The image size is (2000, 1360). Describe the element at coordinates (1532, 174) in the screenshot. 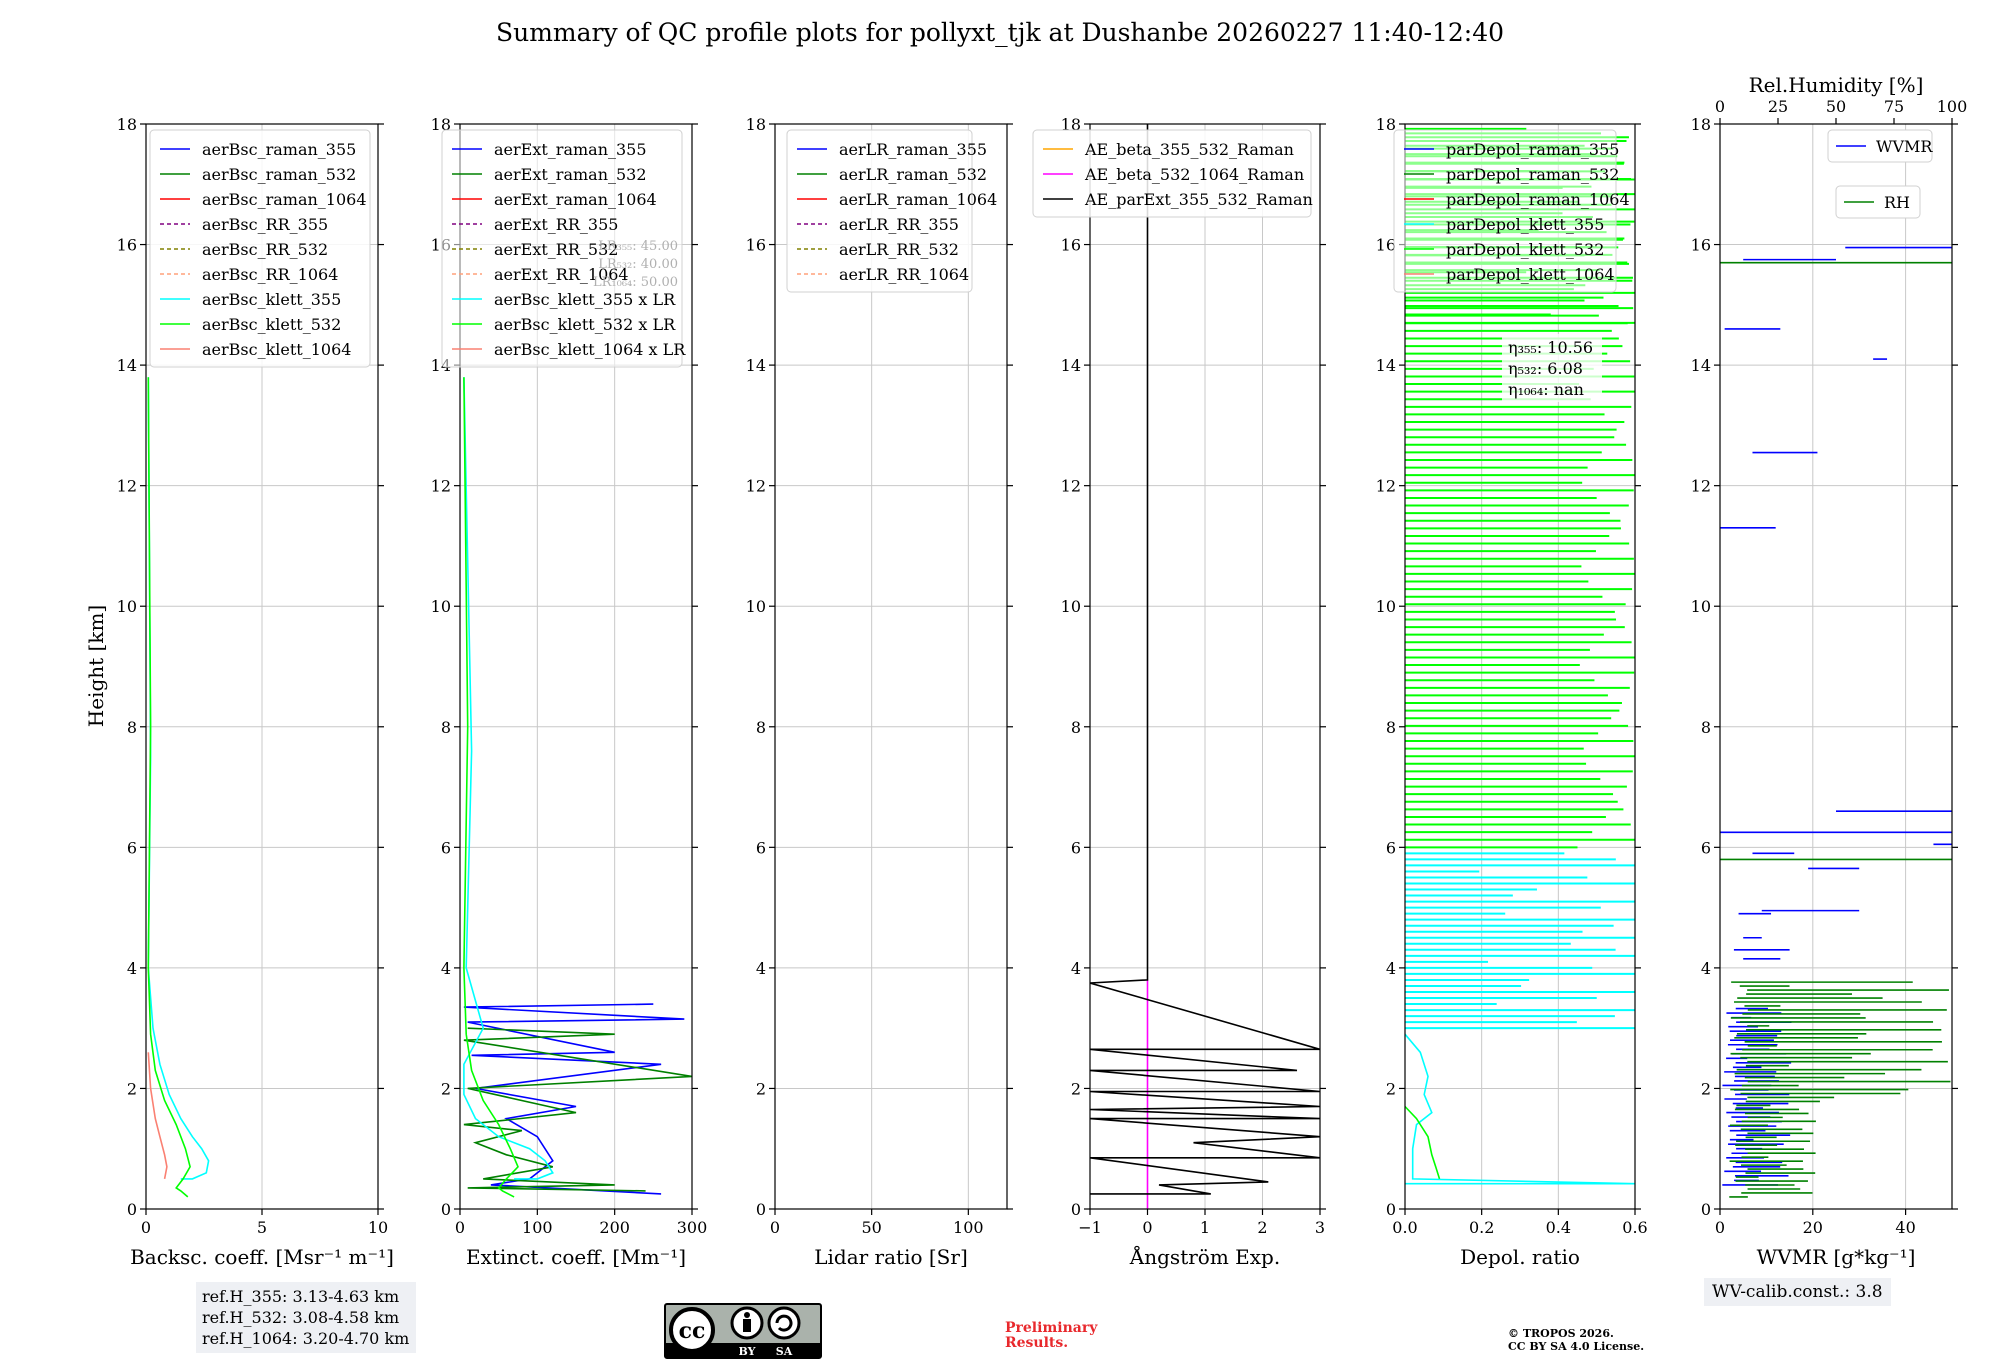

I see `legend-label: parDepol_raman_532` at that location.